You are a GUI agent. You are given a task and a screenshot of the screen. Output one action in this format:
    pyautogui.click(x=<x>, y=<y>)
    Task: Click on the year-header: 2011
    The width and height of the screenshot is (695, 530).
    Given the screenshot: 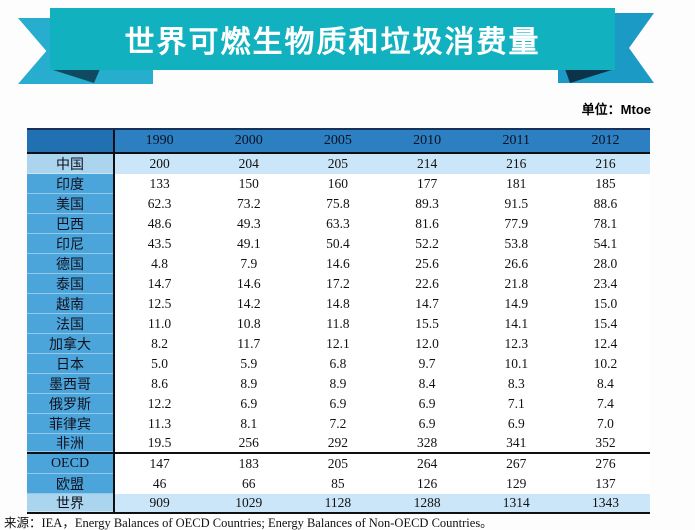 What is the action you would take?
    pyautogui.click(x=516, y=140)
    